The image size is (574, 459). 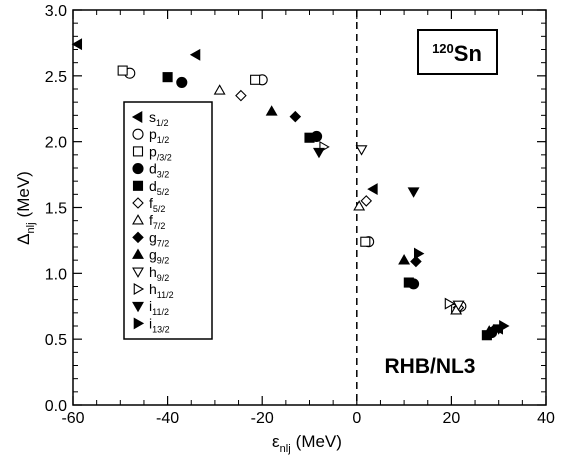 What do you see at coordinates (276, 441) in the screenshot?
I see `x-axis-symbol: ε` at bounding box center [276, 441].